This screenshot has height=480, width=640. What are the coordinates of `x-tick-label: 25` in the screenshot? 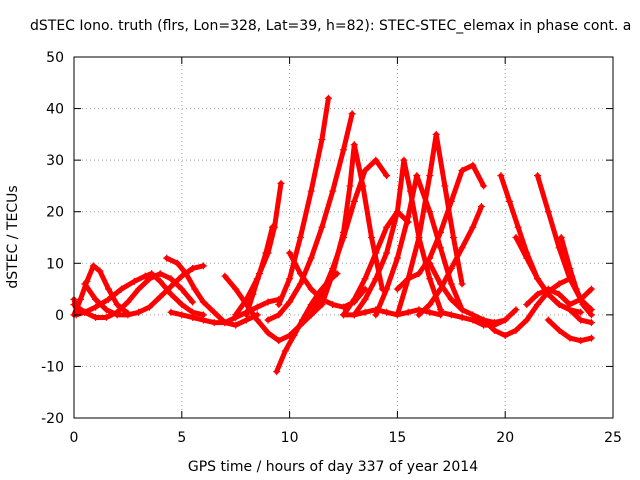 It's located at (613, 438).